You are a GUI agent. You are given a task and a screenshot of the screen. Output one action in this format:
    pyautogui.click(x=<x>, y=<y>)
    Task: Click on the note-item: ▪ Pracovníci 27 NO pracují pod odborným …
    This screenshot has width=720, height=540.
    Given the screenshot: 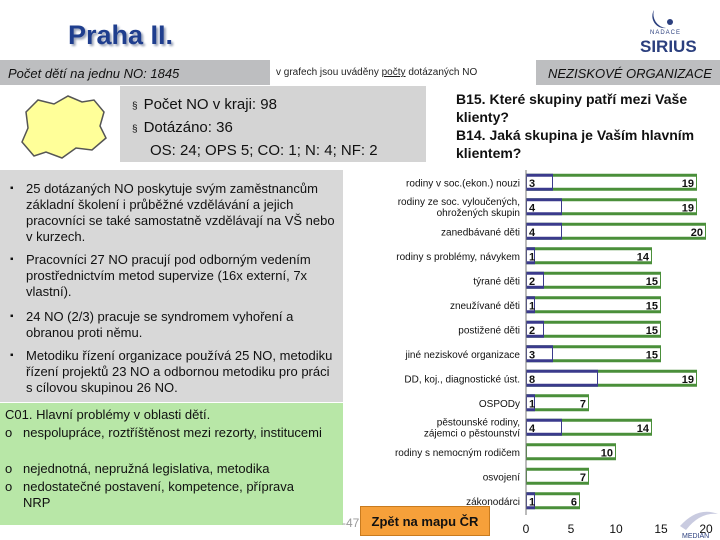 What is the action you would take?
    pyautogui.click(x=173, y=276)
    